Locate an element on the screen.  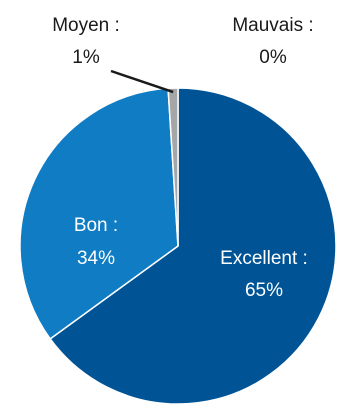
leader-lines-layer is located at coordinates (142, 81).